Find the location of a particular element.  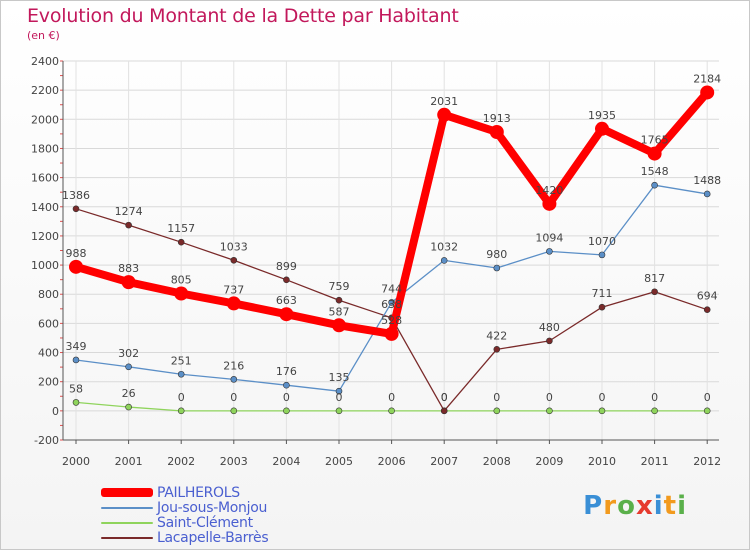

x-tick-label: 2010 is located at coordinates (602, 461).